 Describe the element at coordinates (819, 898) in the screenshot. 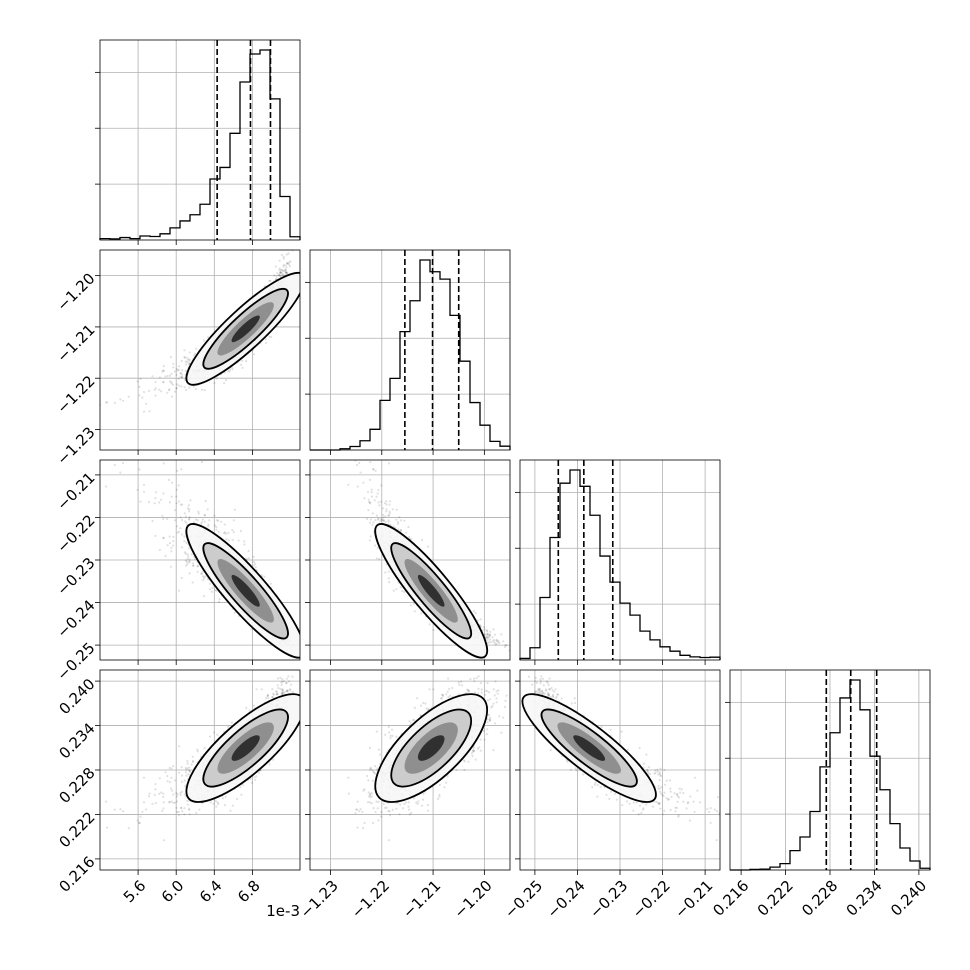

I see `x-tick-label-3-2: 0.228` at that location.